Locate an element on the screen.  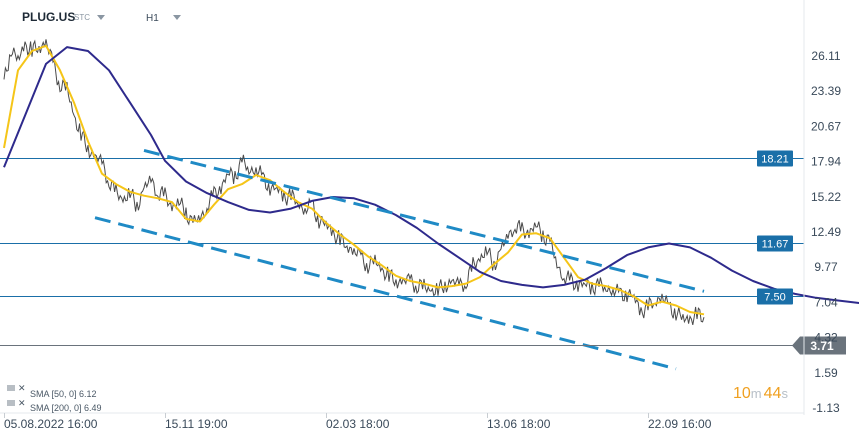
symbol-label: PLUG.US is located at coordinates (48, 17).